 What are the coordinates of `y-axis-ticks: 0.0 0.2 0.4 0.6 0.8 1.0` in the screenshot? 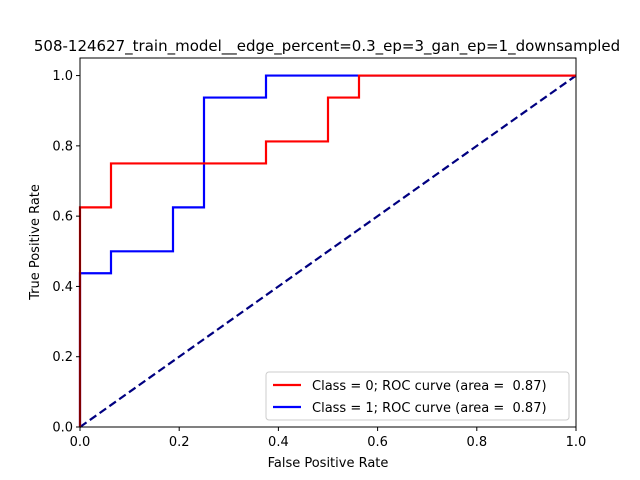 It's located at (66, 252).